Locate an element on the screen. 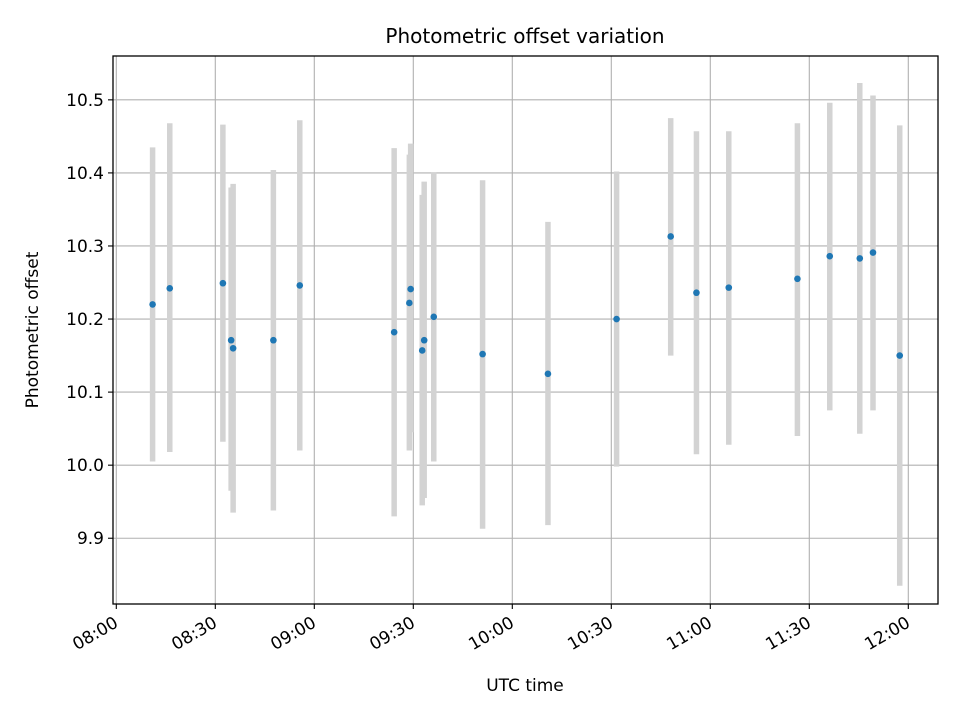 The image size is (960, 720). y-tick-label: 10.0 is located at coordinates (85, 466).